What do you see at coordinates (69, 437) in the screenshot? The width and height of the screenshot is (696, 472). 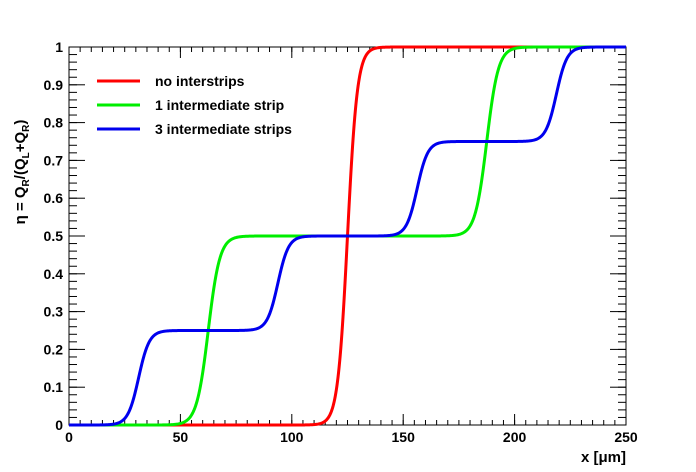 I see `x-tick-label: 0` at bounding box center [69, 437].